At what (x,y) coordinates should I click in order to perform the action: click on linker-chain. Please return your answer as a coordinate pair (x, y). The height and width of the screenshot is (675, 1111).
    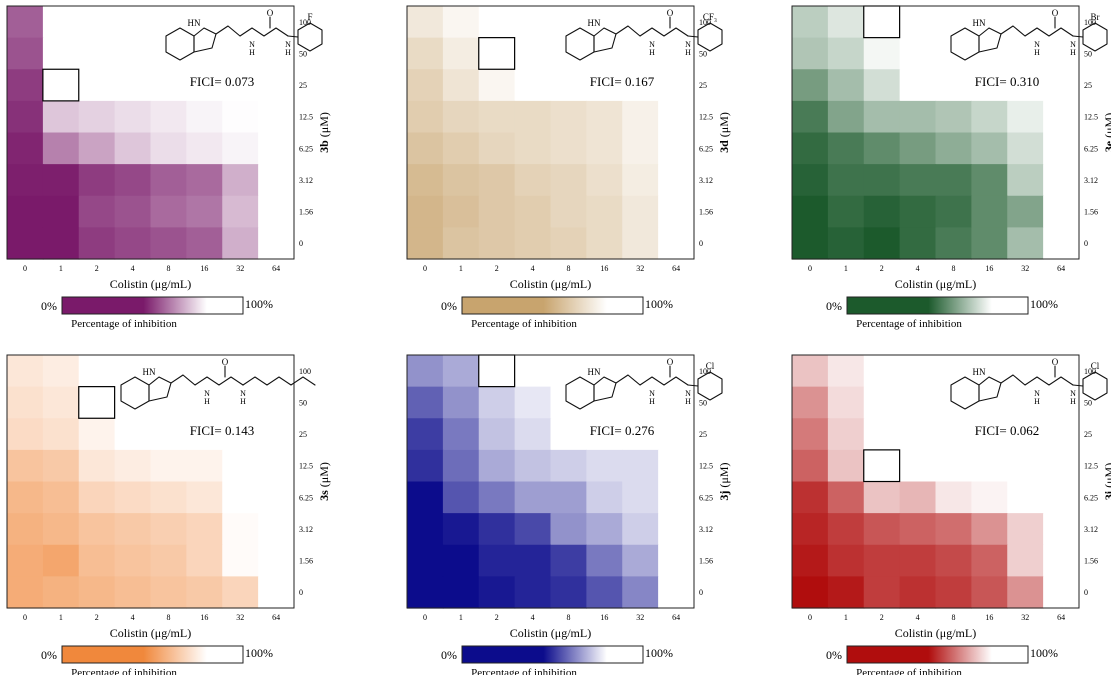
    Looking at the image, I should click on (1037, 31).